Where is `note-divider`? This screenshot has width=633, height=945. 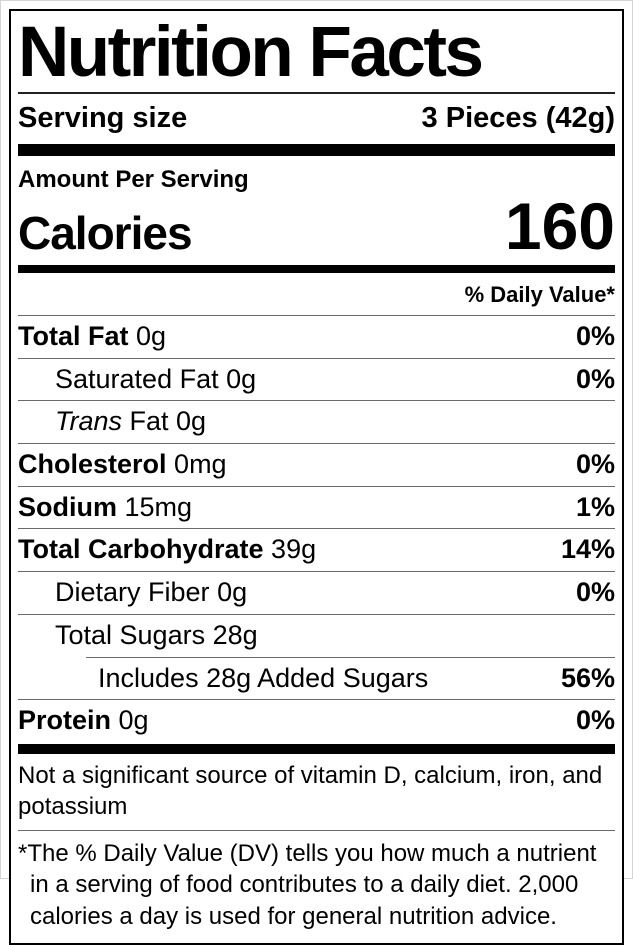 note-divider is located at coordinates (316, 831).